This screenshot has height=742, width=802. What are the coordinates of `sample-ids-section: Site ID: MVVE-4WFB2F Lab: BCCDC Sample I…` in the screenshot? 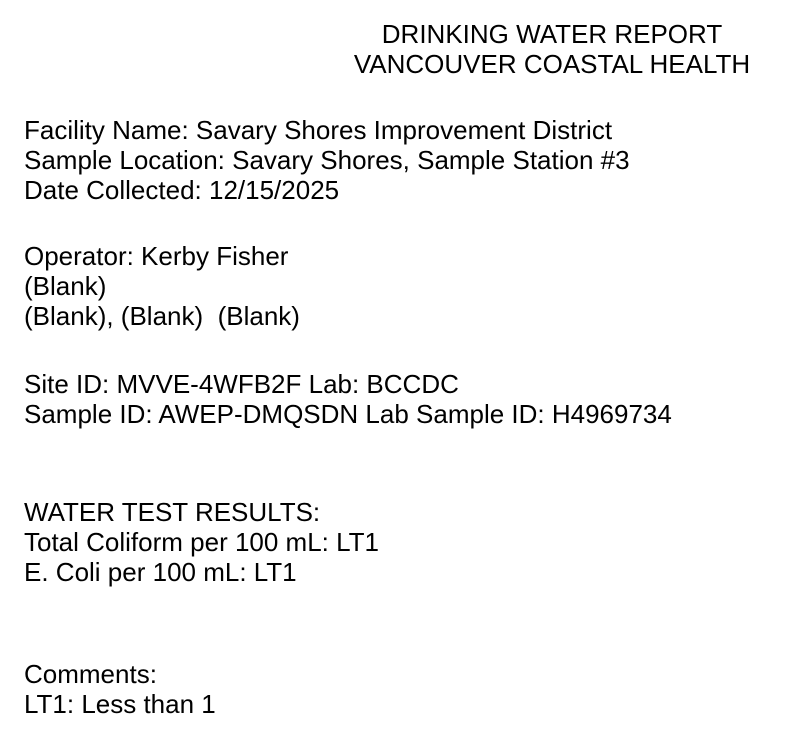 It's located at (413, 399).